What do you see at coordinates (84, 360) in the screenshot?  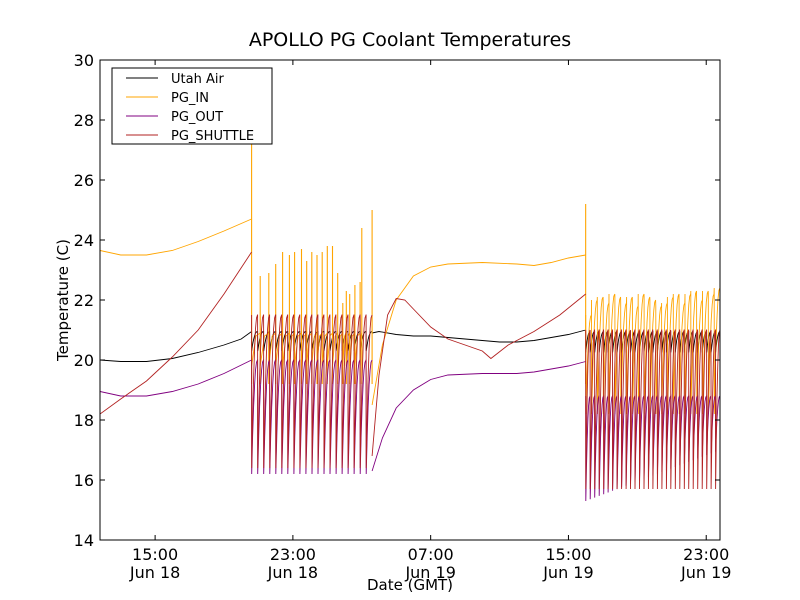 I see `y-tick-label: 20` at bounding box center [84, 360].